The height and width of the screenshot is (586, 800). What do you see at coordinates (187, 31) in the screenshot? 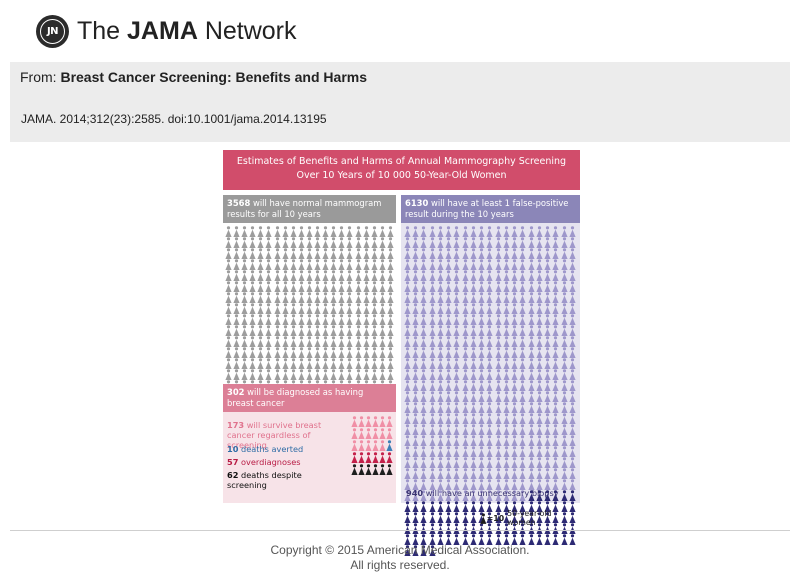
I see `site-title: The JAMA Network` at bounding box center [187, 31].